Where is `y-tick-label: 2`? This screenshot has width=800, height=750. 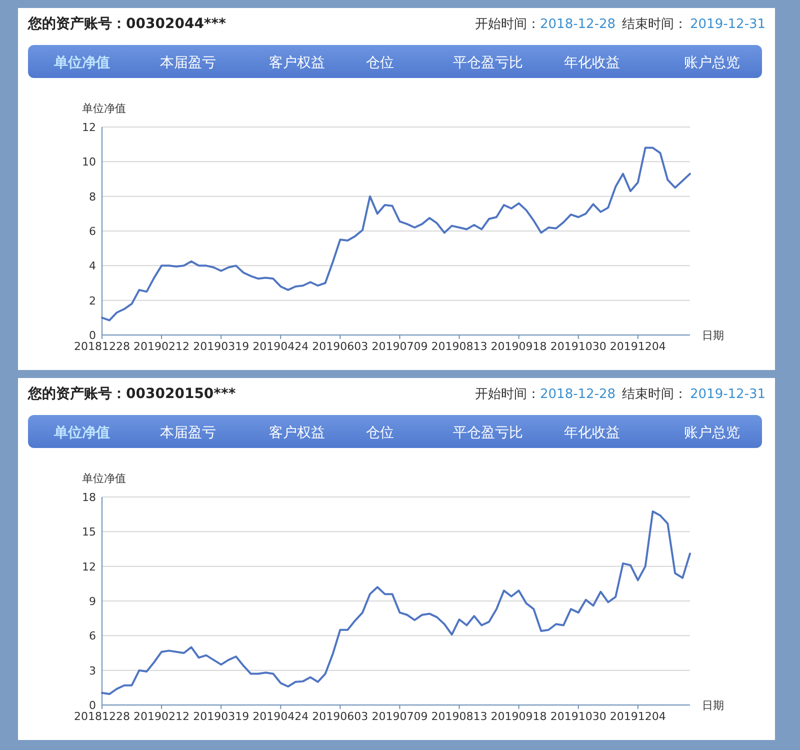 y-tick-label: 2 is located at coordinates (92, 301).